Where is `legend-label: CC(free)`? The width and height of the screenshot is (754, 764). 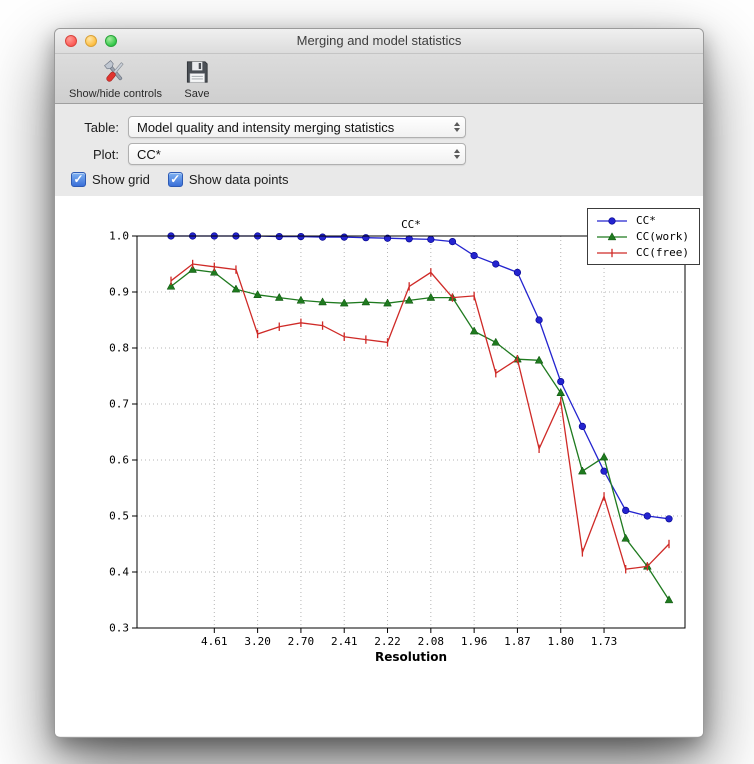
legend-label: CC(free) is located at coordinates (662, 252).